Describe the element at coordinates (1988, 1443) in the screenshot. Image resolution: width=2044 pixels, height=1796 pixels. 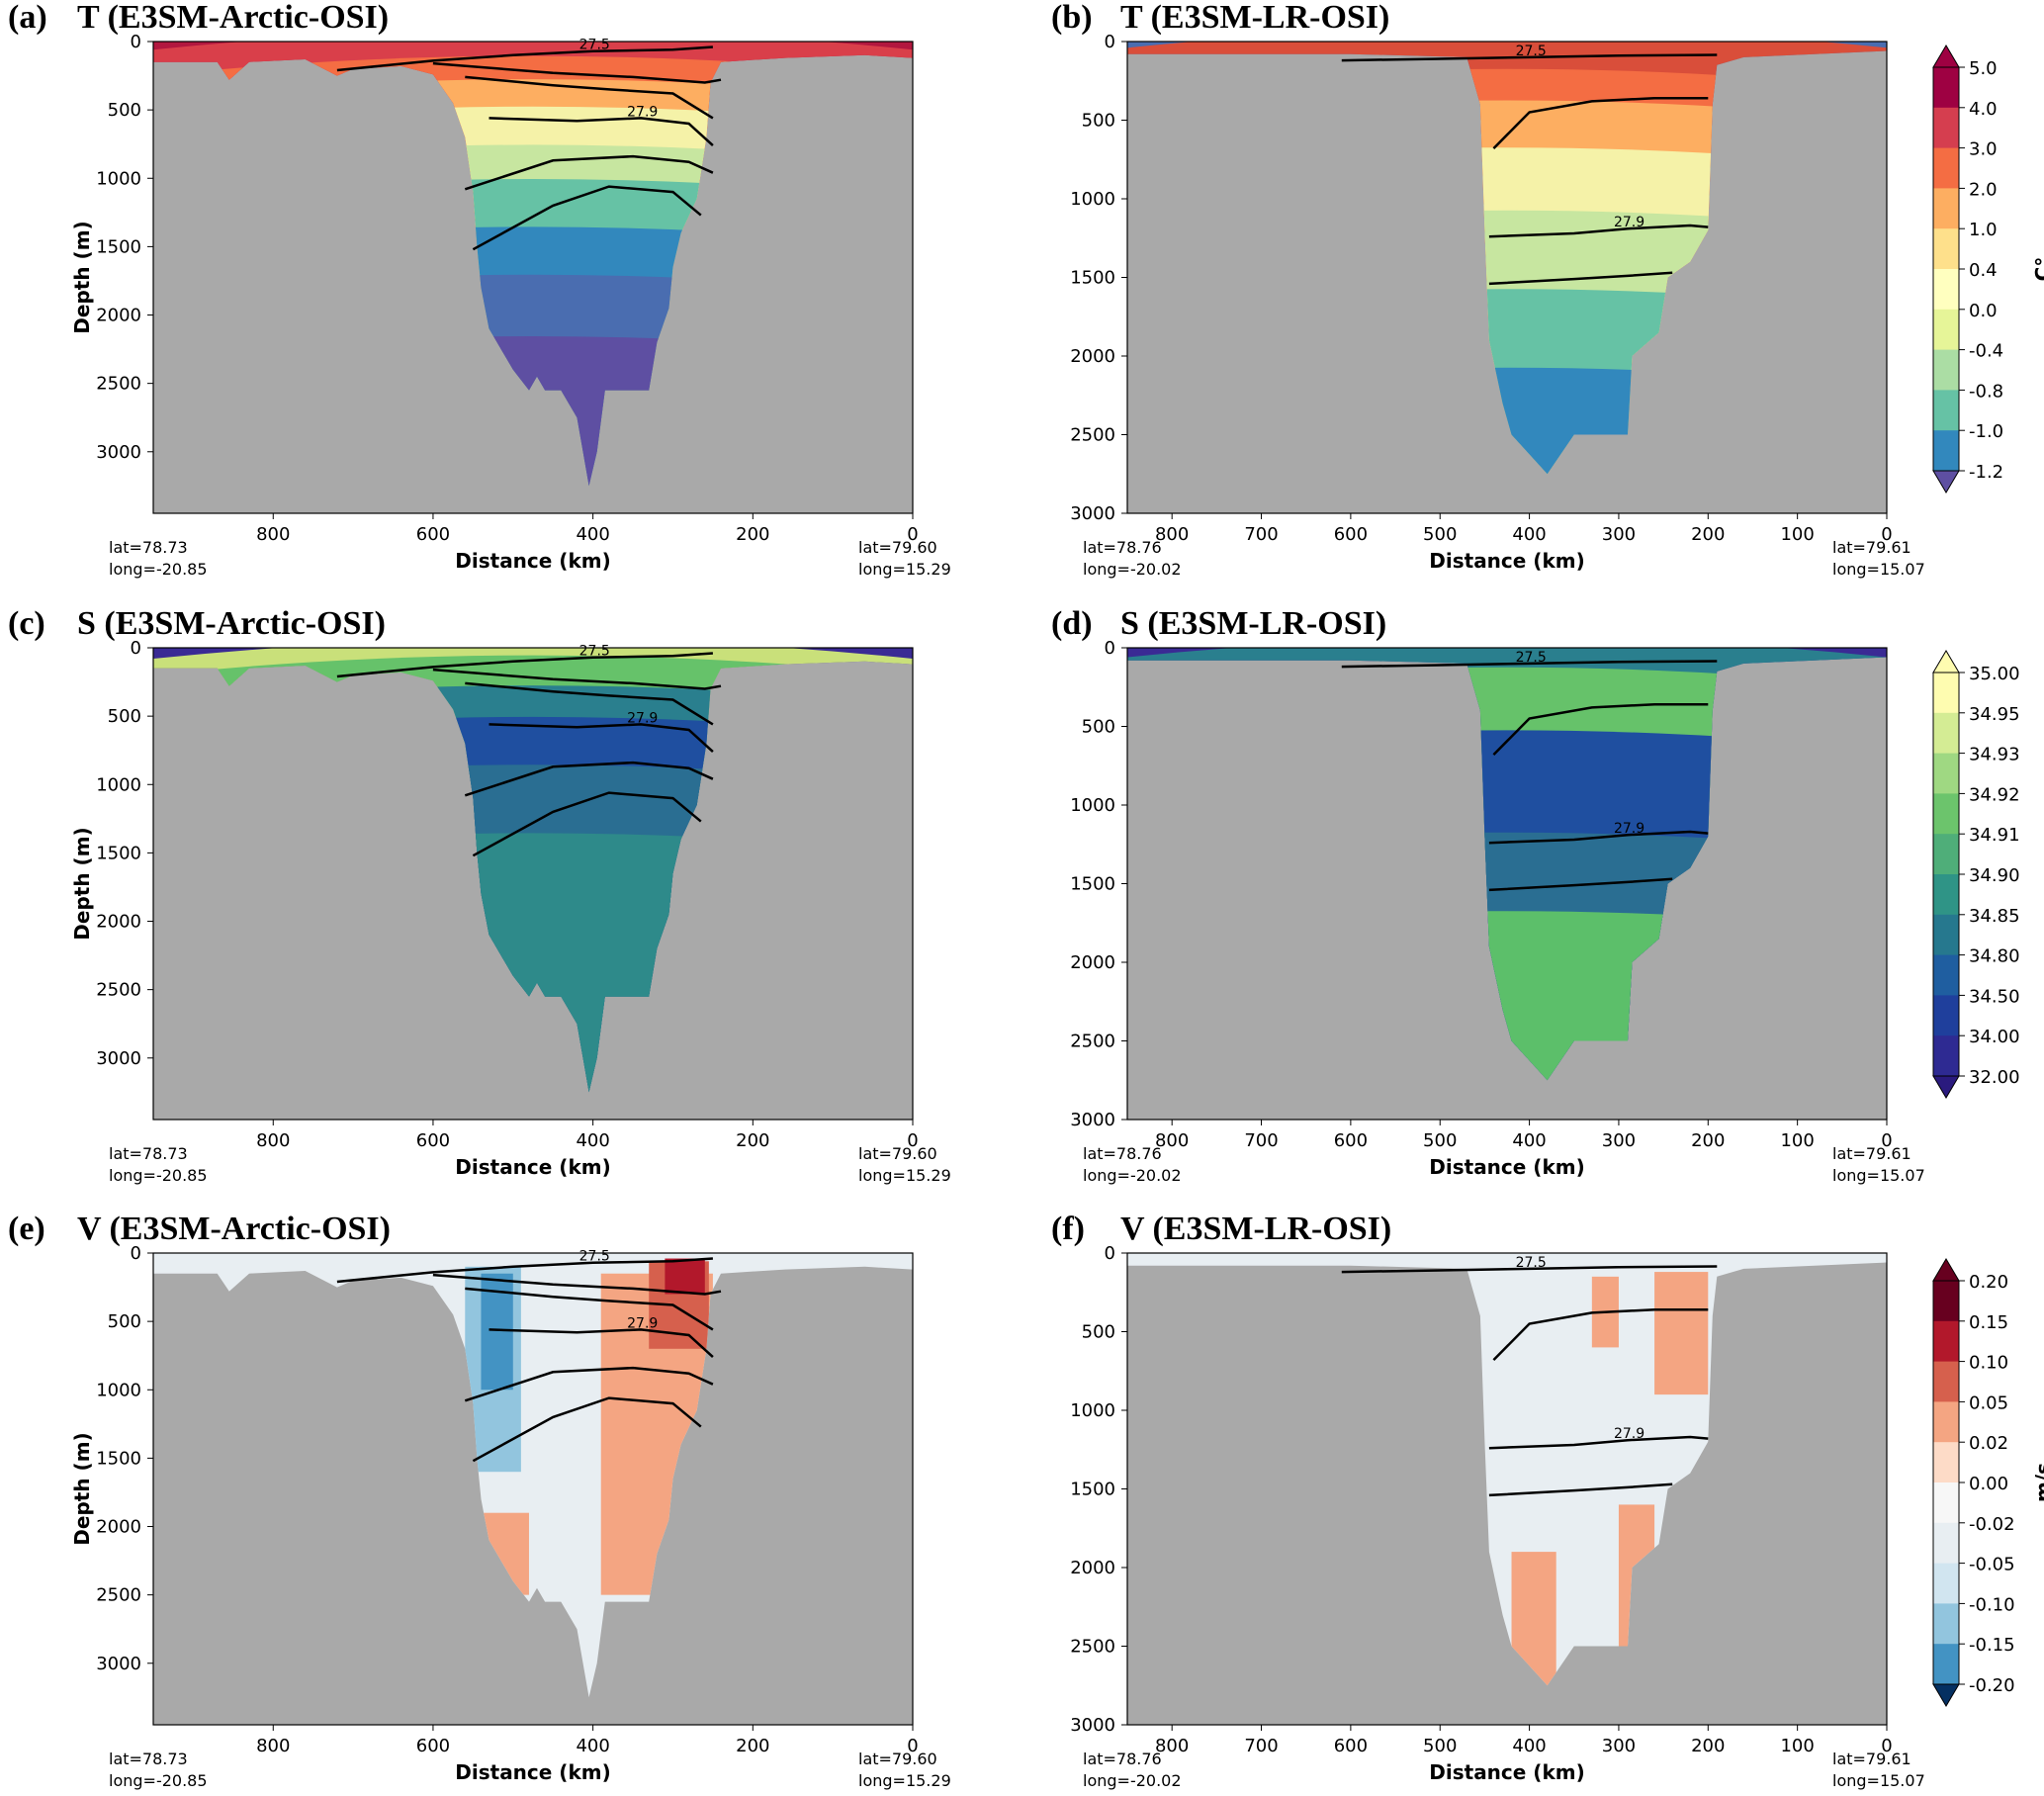
I see `colorbar-tick-label: 0.02` at that location.